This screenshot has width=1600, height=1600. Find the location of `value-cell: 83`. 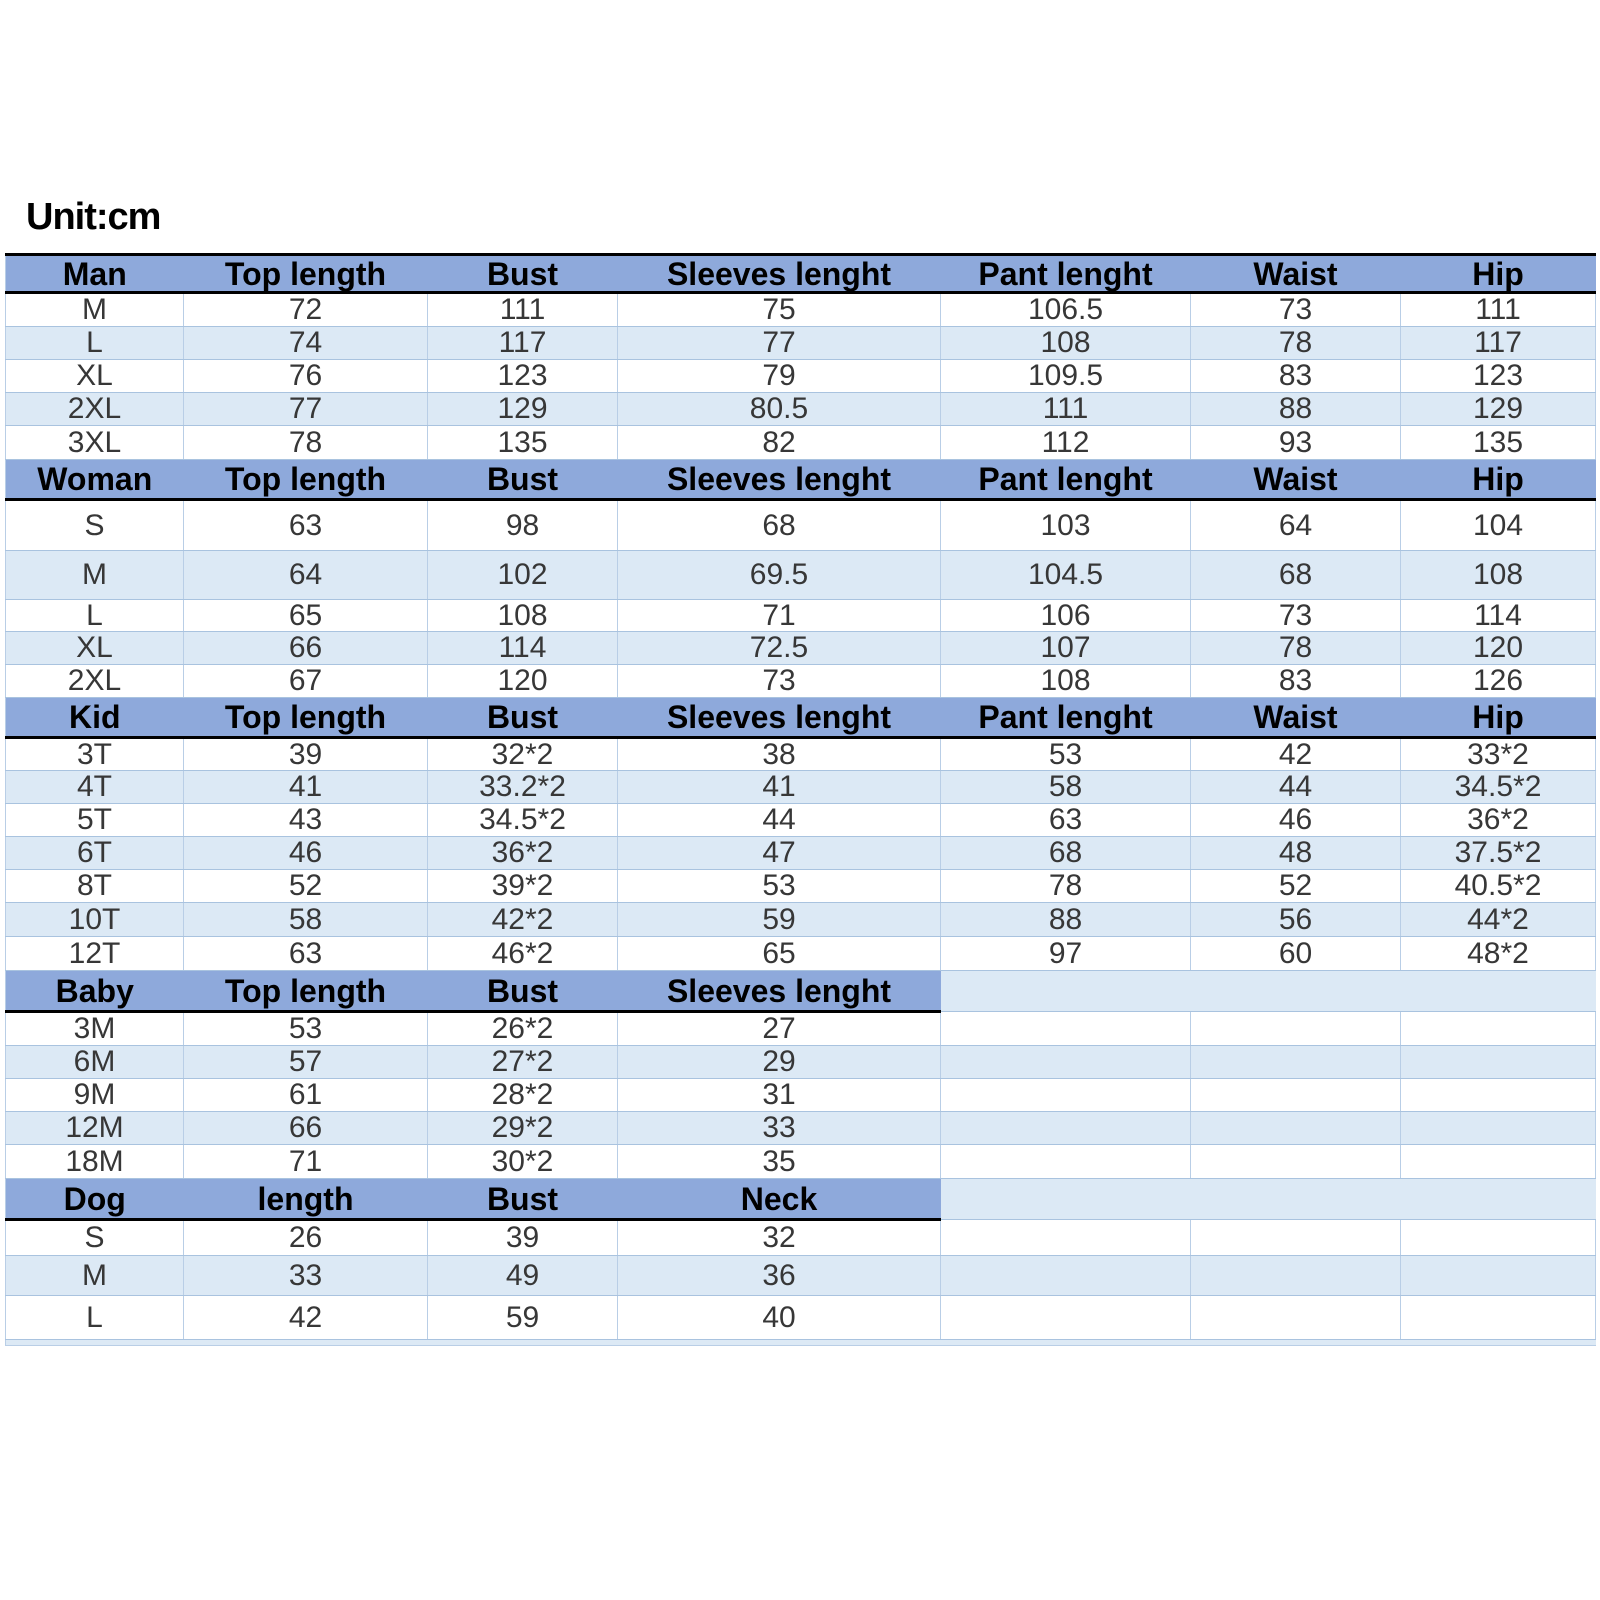

value-cell: 83 is located at coordinates (1295, 376).